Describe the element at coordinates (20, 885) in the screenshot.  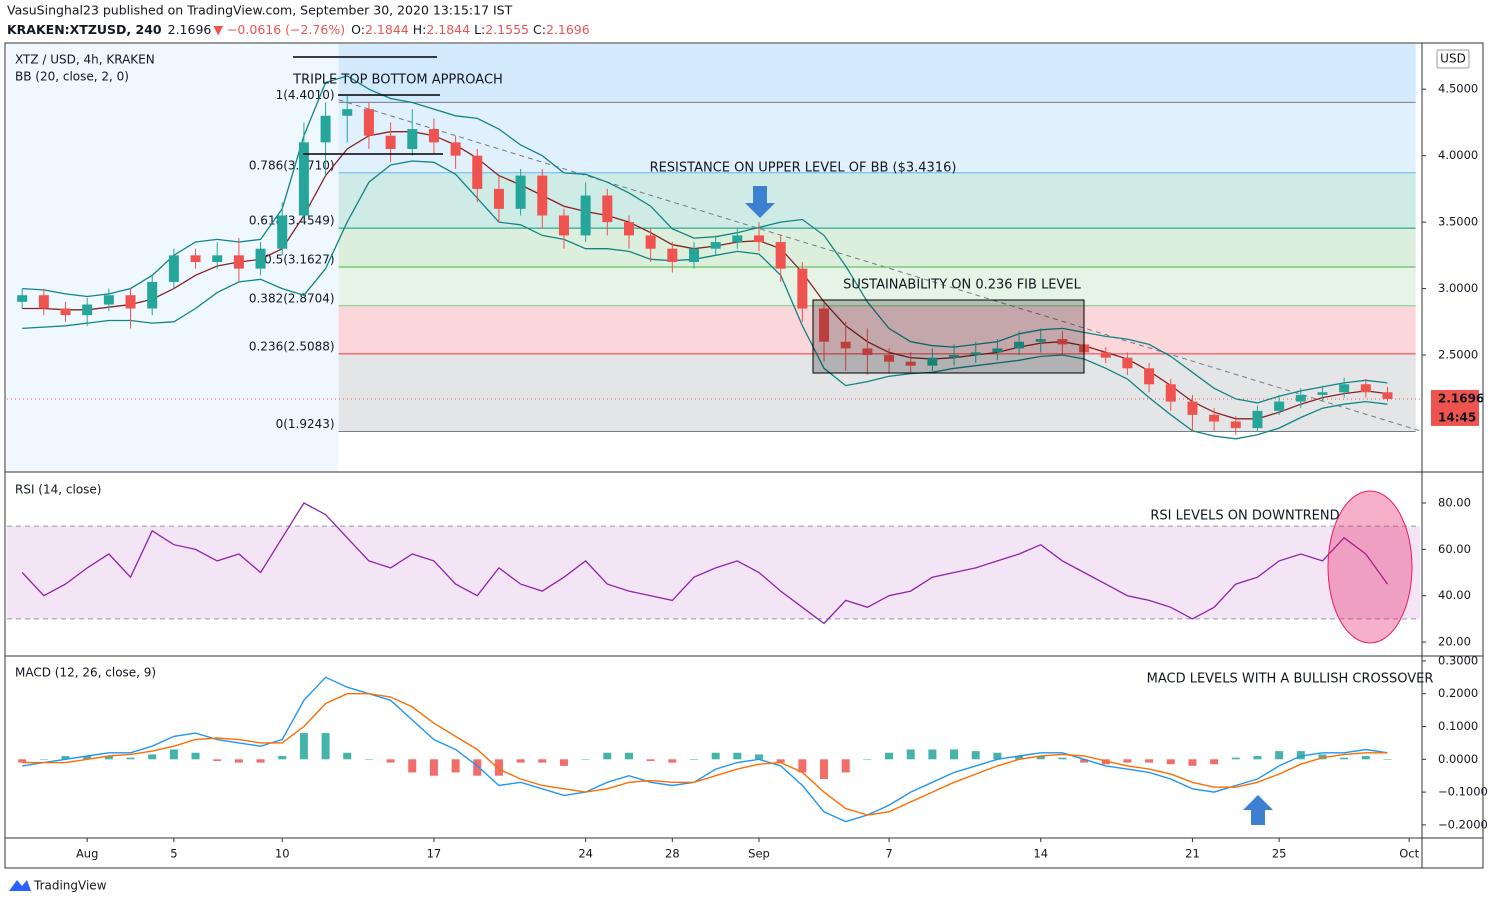
I see `logo-mark` at that location.